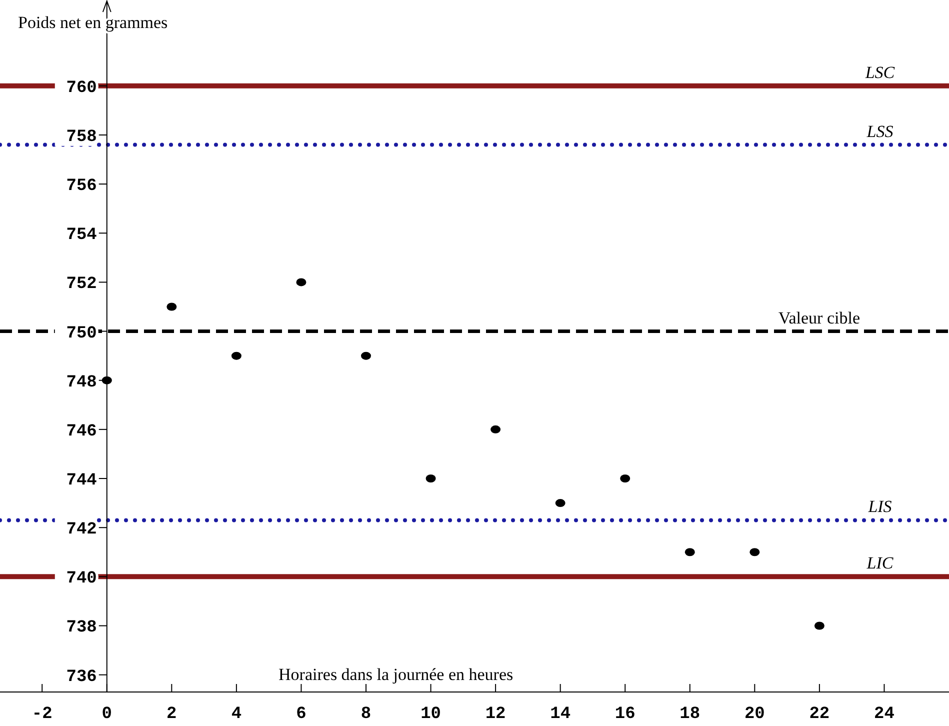  I want to click on y-tick-label: 750, so click(81, 334).